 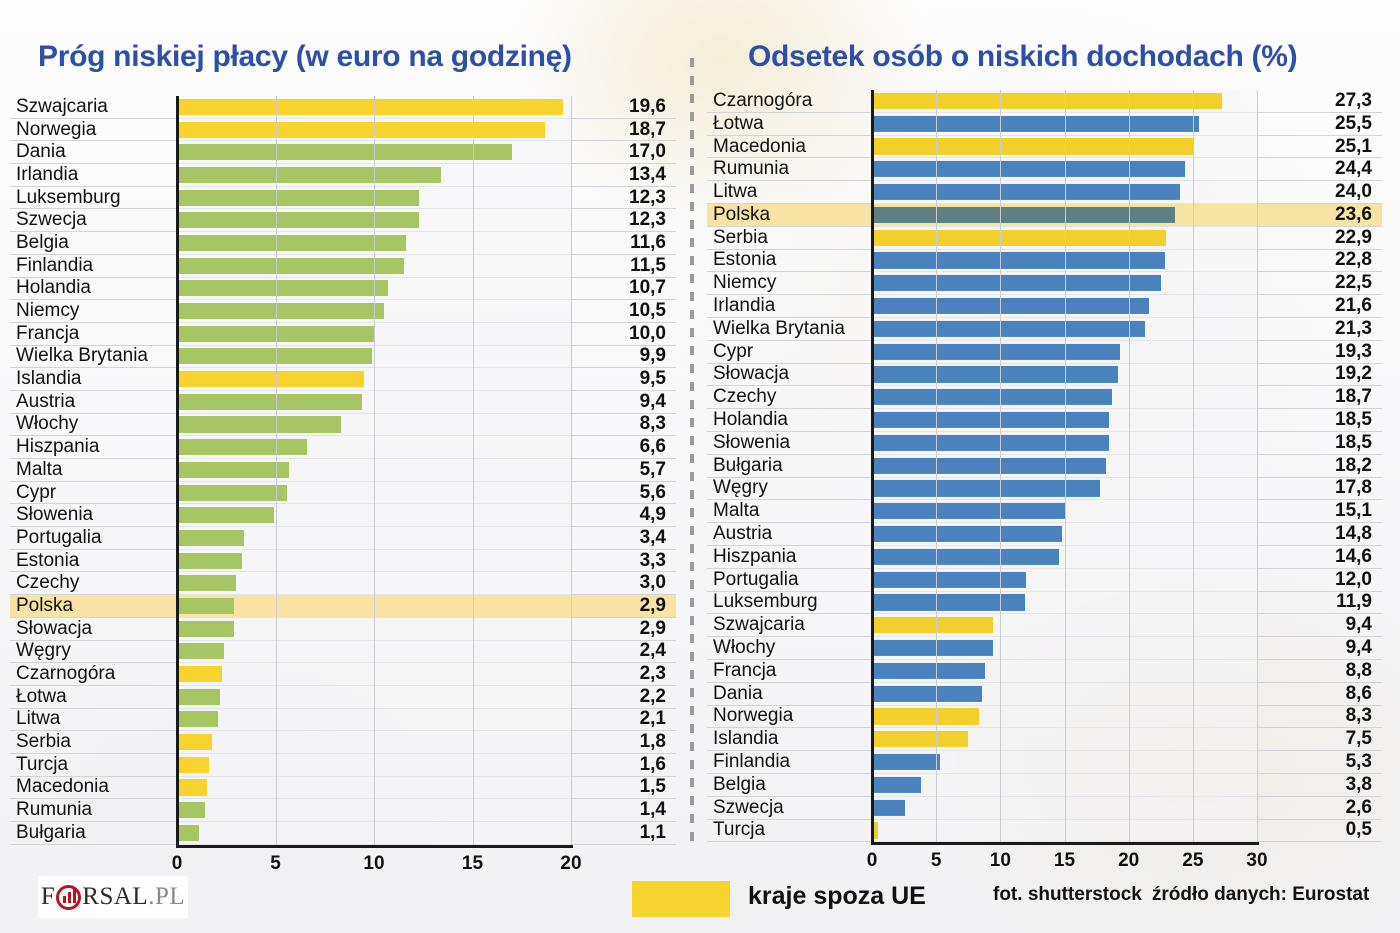 I want to click on table-row: Czechy 18,7, so click(x=1044, y=398).